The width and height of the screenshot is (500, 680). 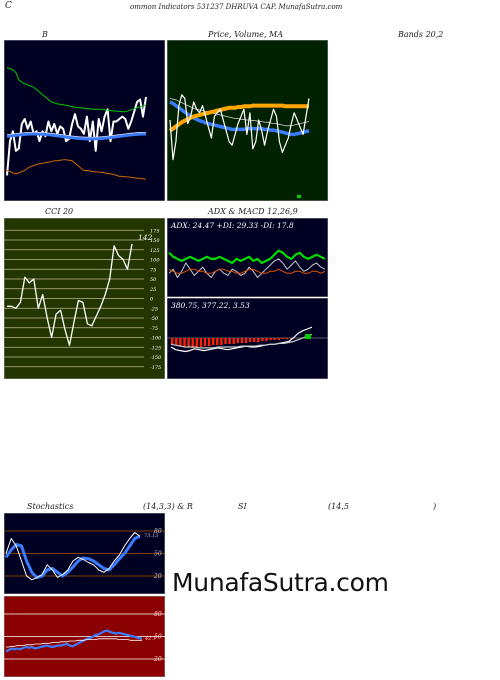 I want to click on cci-tick--175: -175, so click(x=155, y=368).